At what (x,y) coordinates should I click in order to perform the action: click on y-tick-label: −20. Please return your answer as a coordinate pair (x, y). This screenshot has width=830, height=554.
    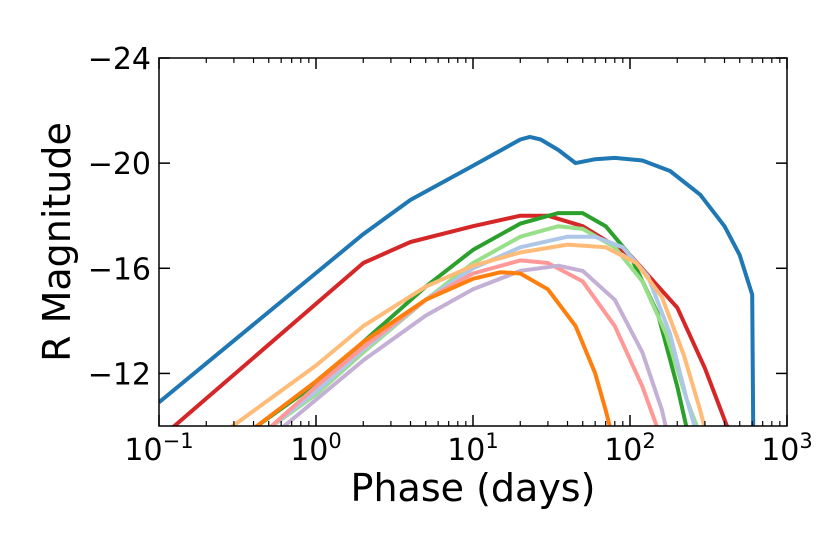
    Looking at the image, I should click on (119, 164).